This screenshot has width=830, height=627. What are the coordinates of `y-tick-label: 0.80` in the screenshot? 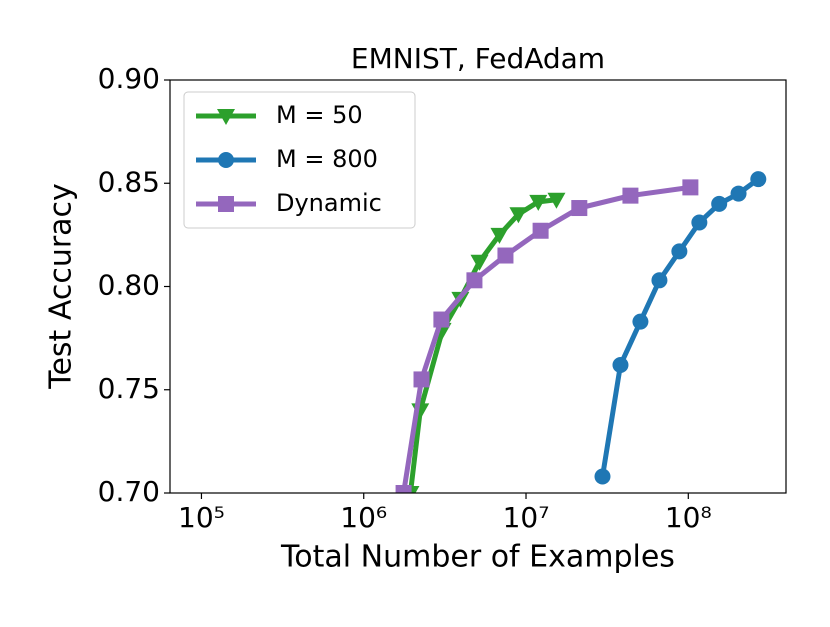 It's located at (129, 285).